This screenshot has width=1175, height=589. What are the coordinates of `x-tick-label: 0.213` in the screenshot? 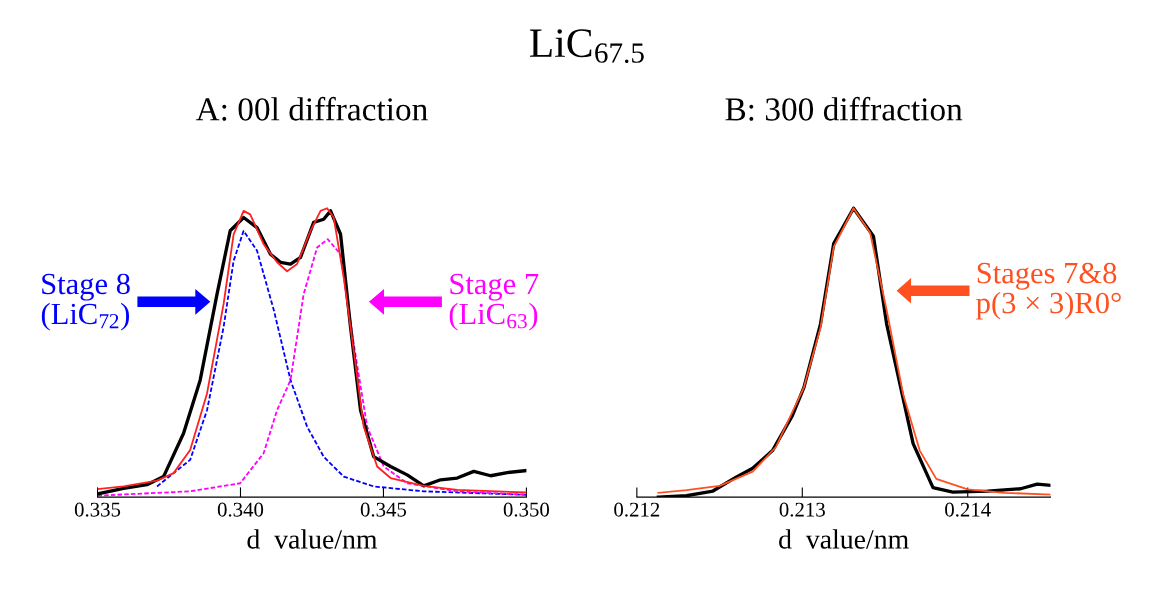 It's located at (802, 509).